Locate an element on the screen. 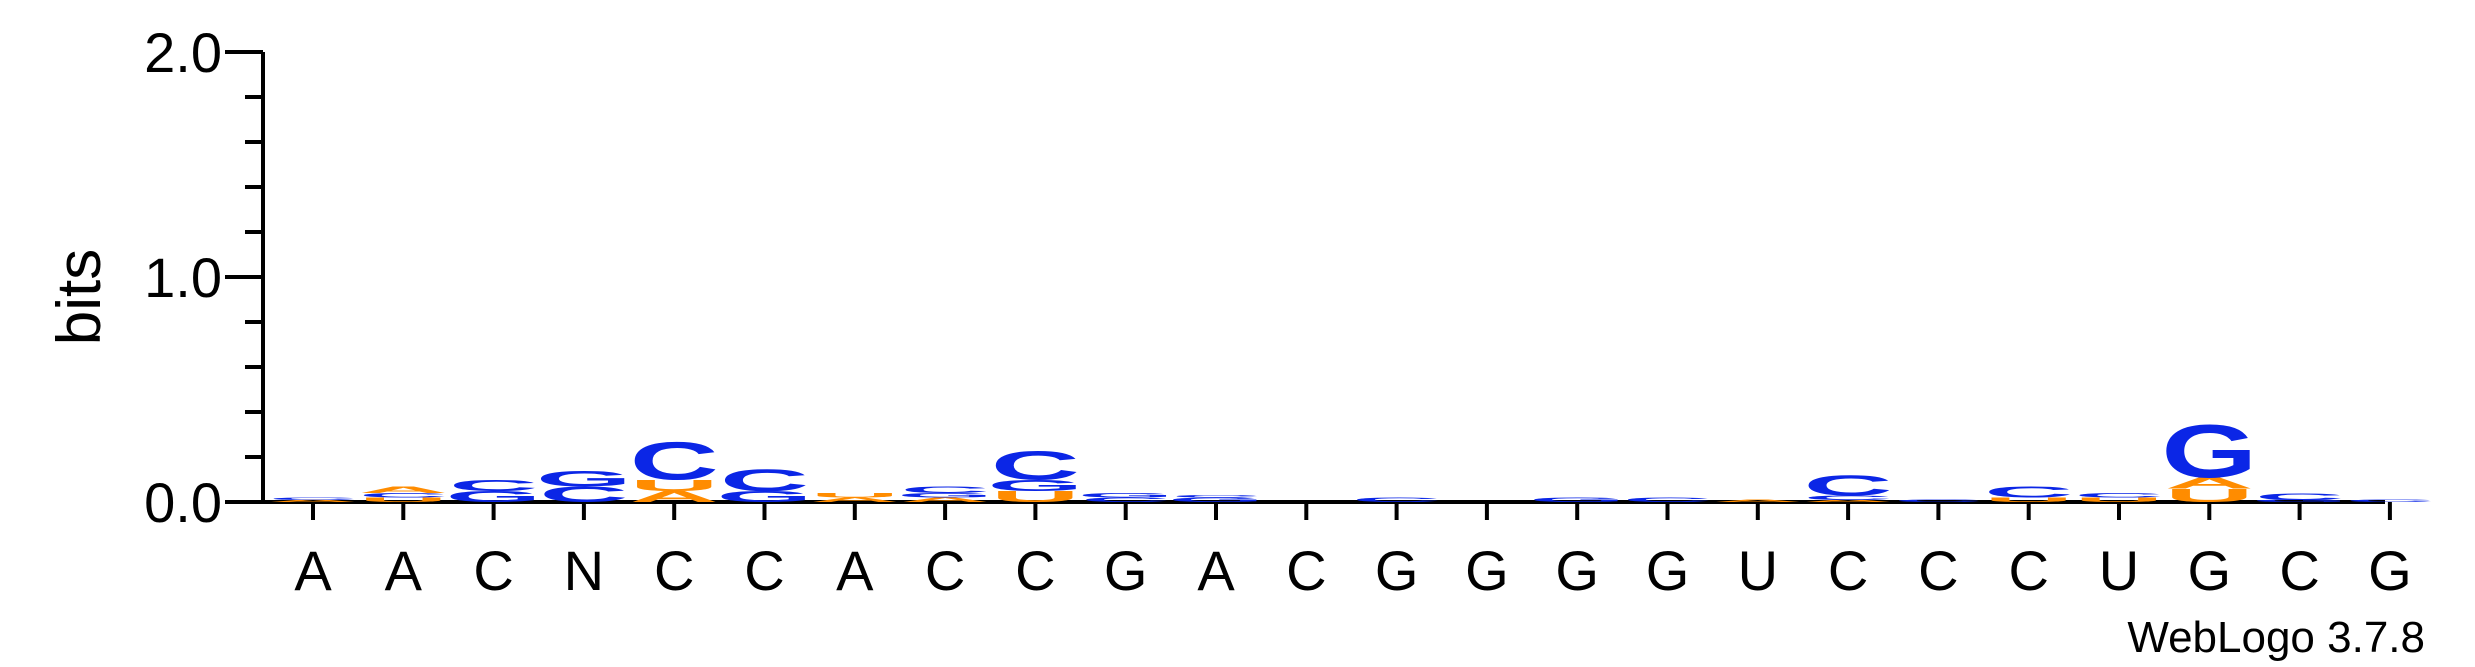 The image size is (2475, 667). y-axis is located at coordinates (245, 277).